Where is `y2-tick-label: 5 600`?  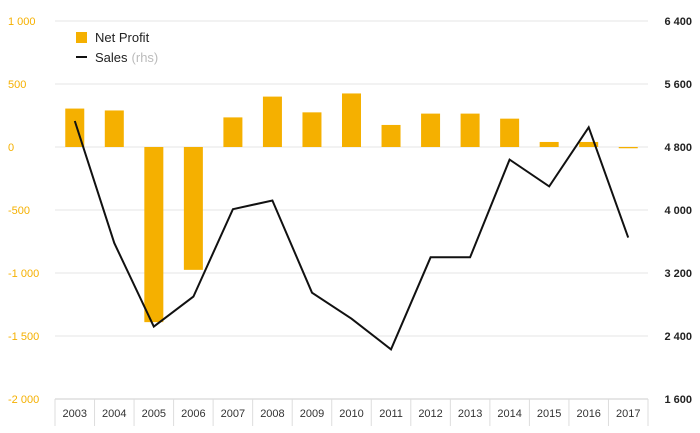 y2-tick-label: 5 600 is located at coordinates (678, 85).